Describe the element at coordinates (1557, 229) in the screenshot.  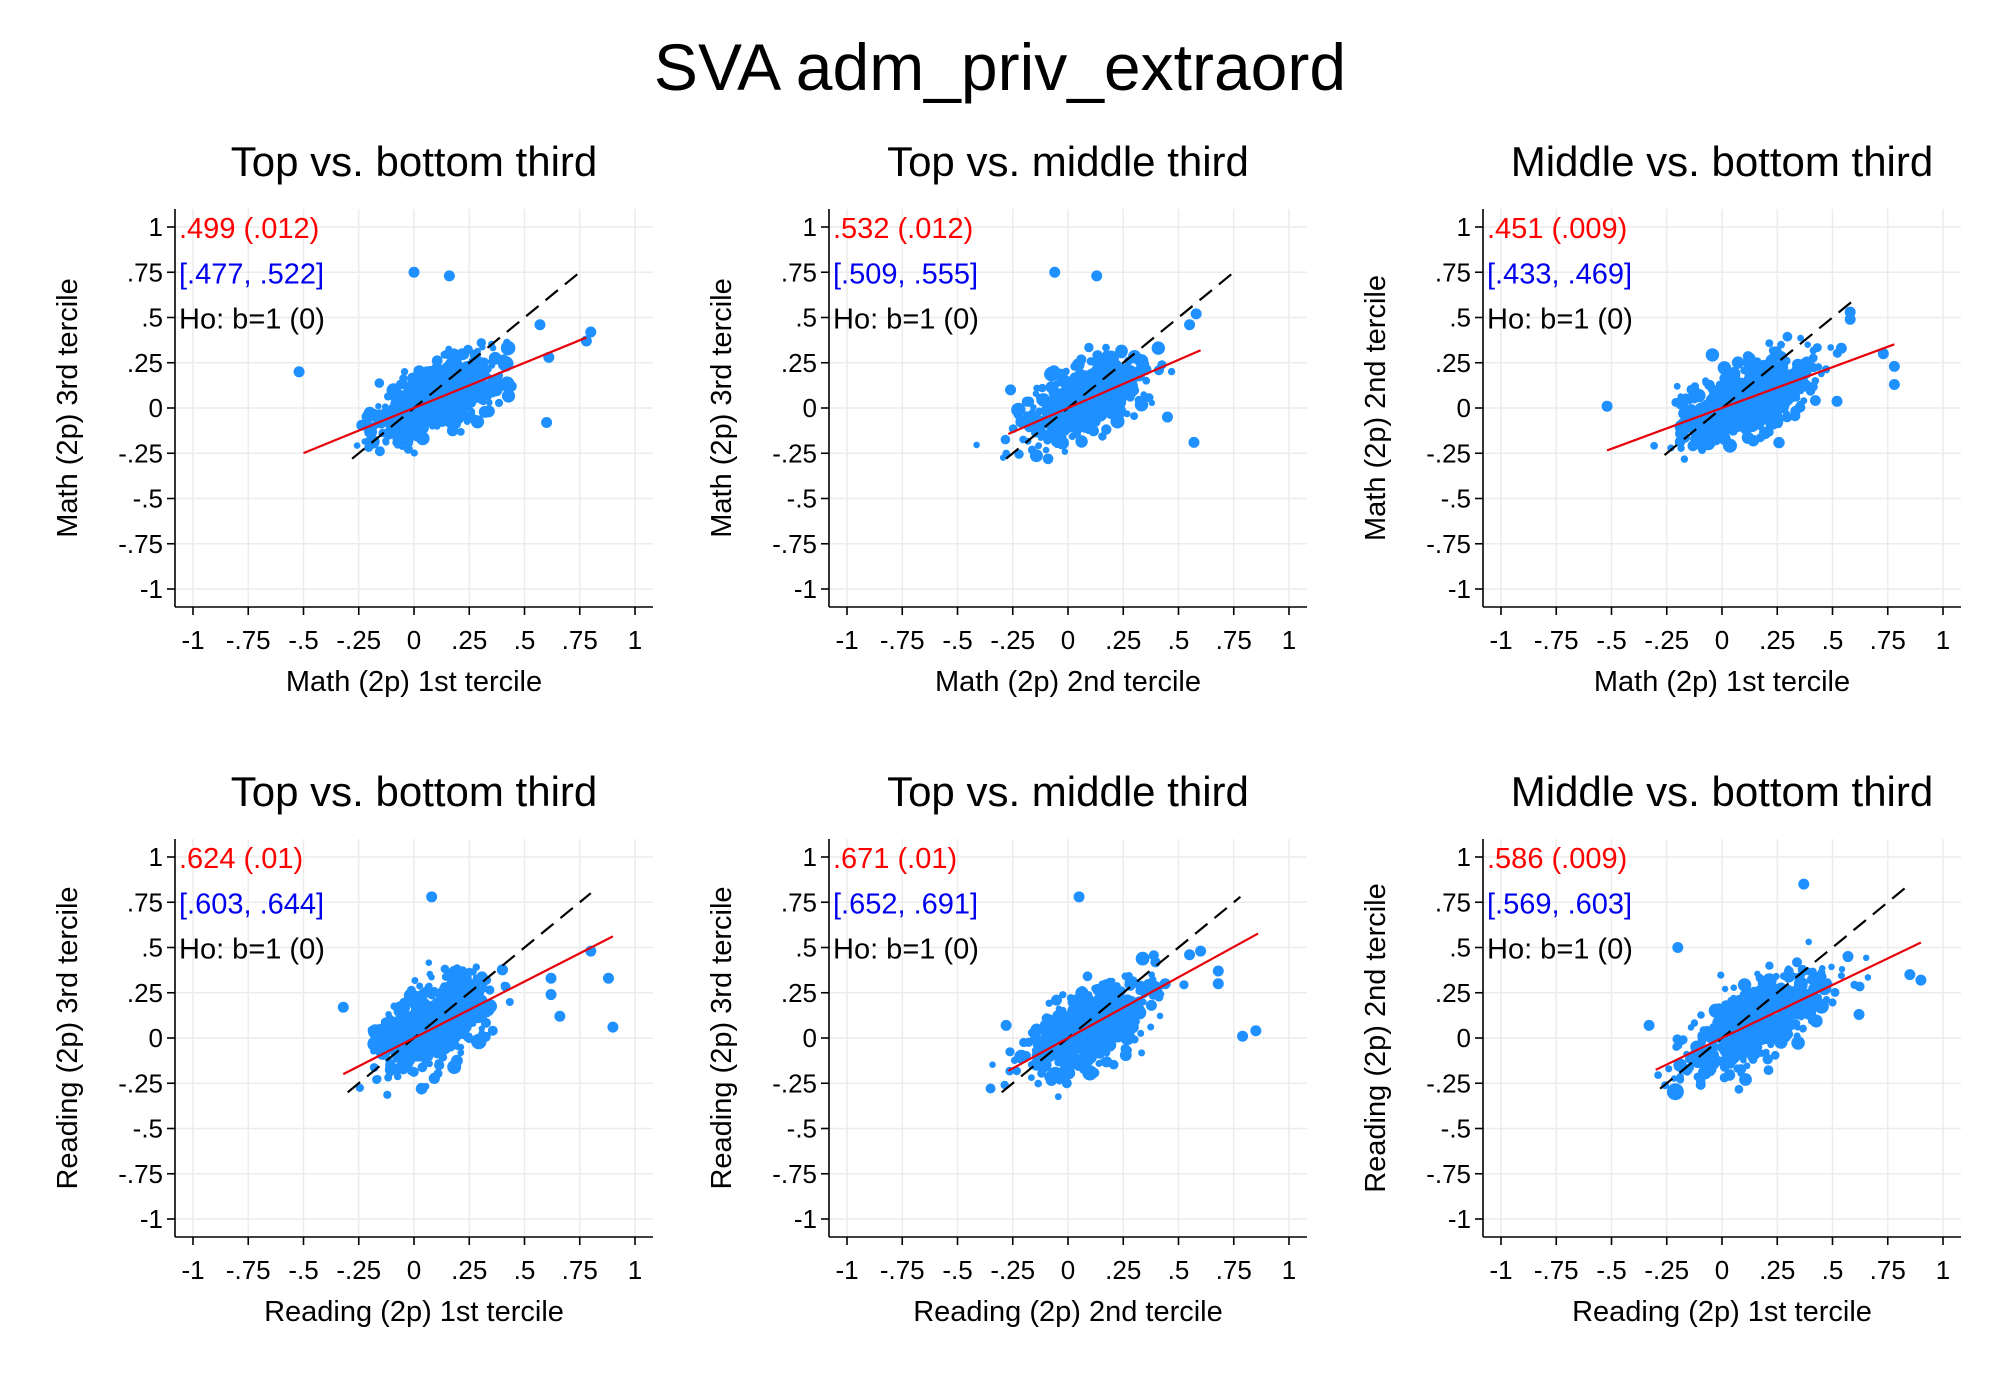
I see `estimate-annotation: .451 (.009)` at that location.